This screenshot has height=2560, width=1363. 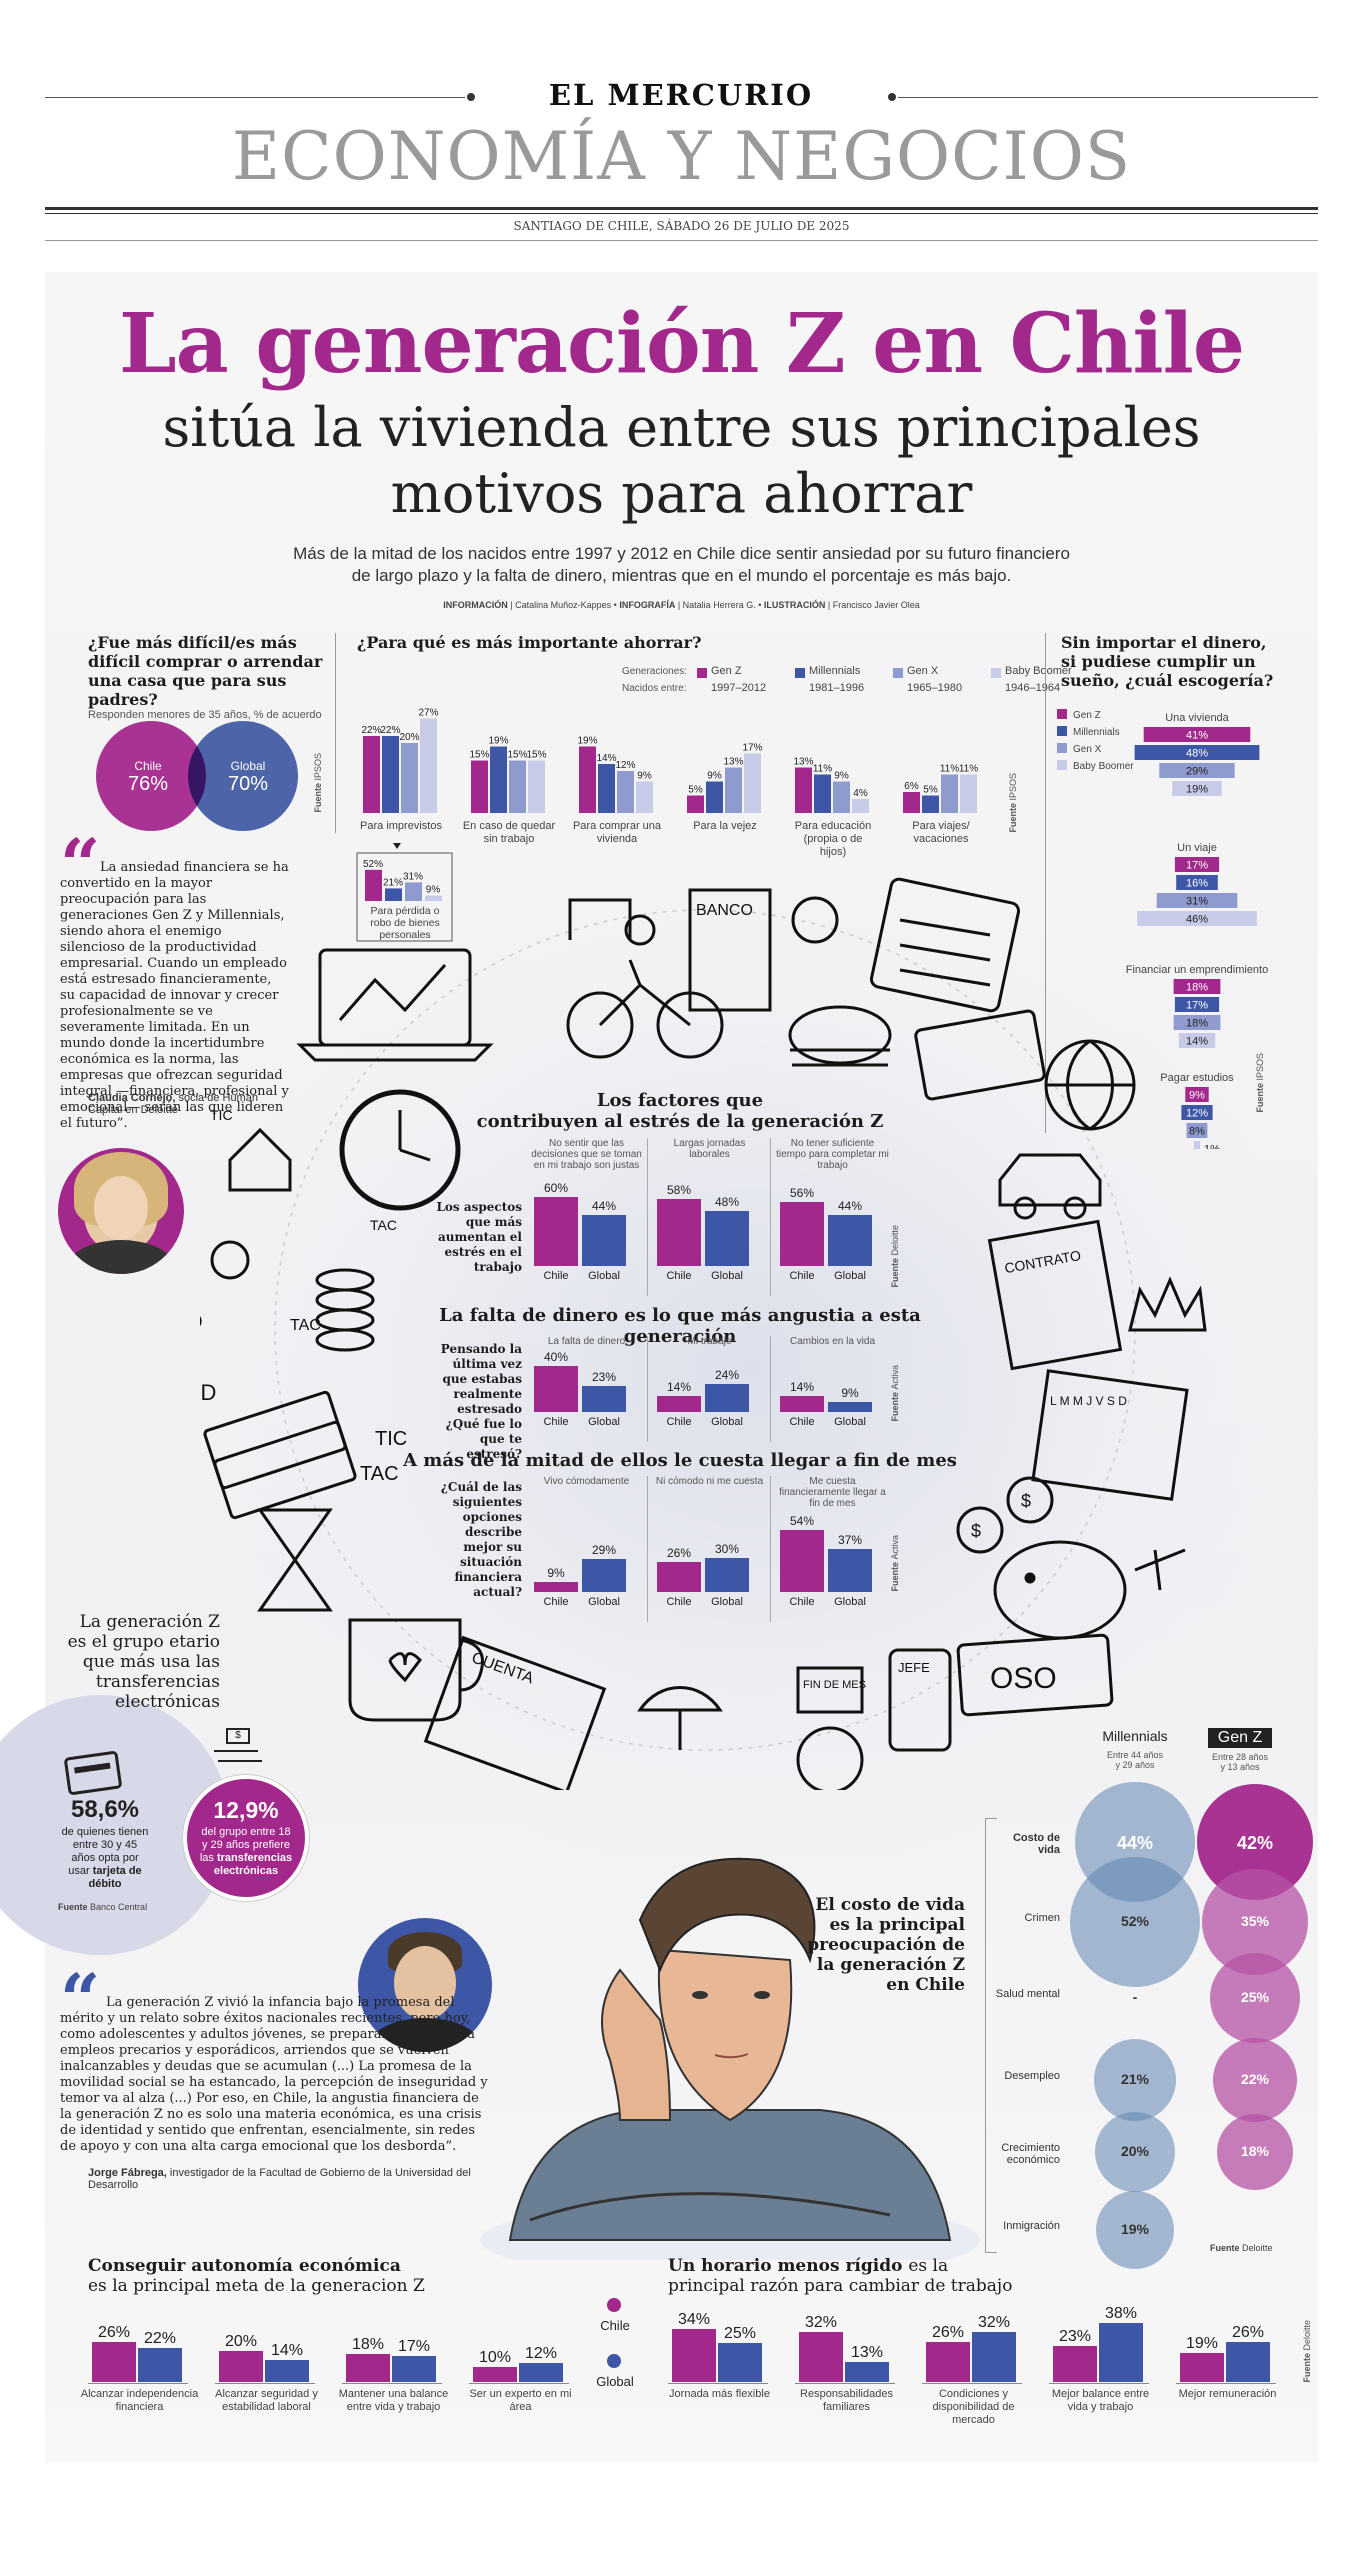 I want to click on dollar-sign-1: $, so click(x=976, y=1531).